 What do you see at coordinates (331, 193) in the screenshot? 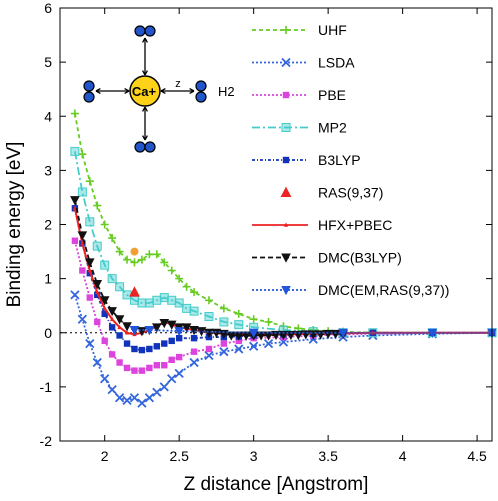
I see `legend-entry: RAS(9,37)` at bounding box center [331, 193].